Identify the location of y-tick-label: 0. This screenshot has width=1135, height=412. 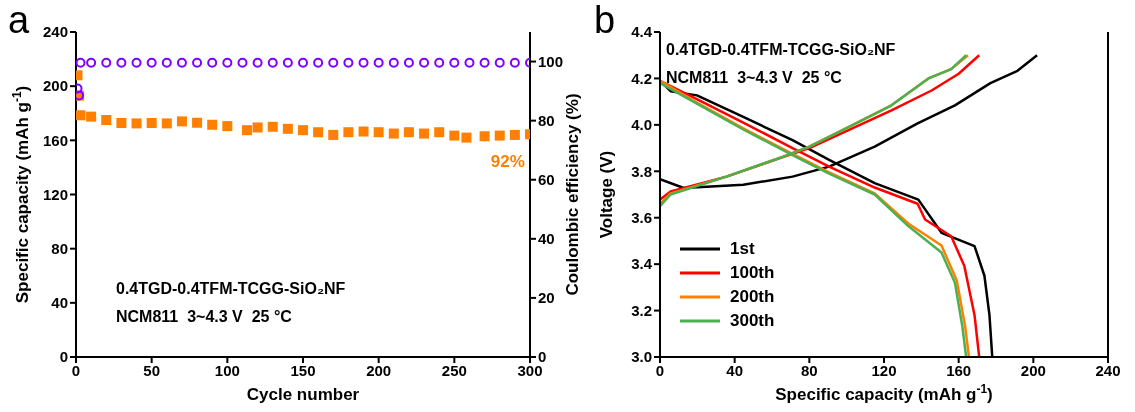
(63, 357).